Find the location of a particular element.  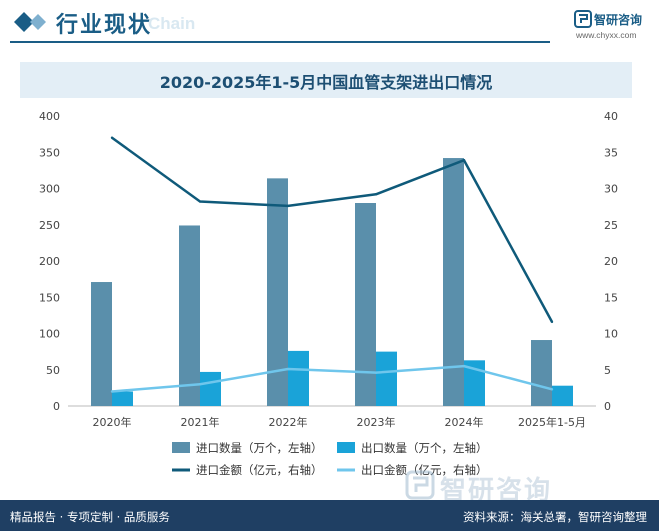

y-right-tick-label: 0 is located at coordinates (607, 406).